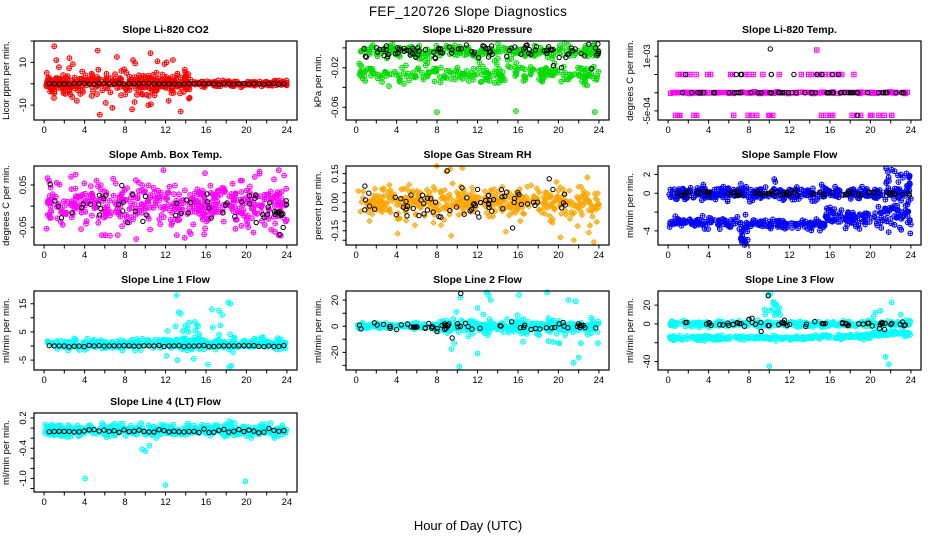 This screenshot has height=540, width=936. I want to click on panel-title: Slope Amb. Box Temp., so click(165, 155).